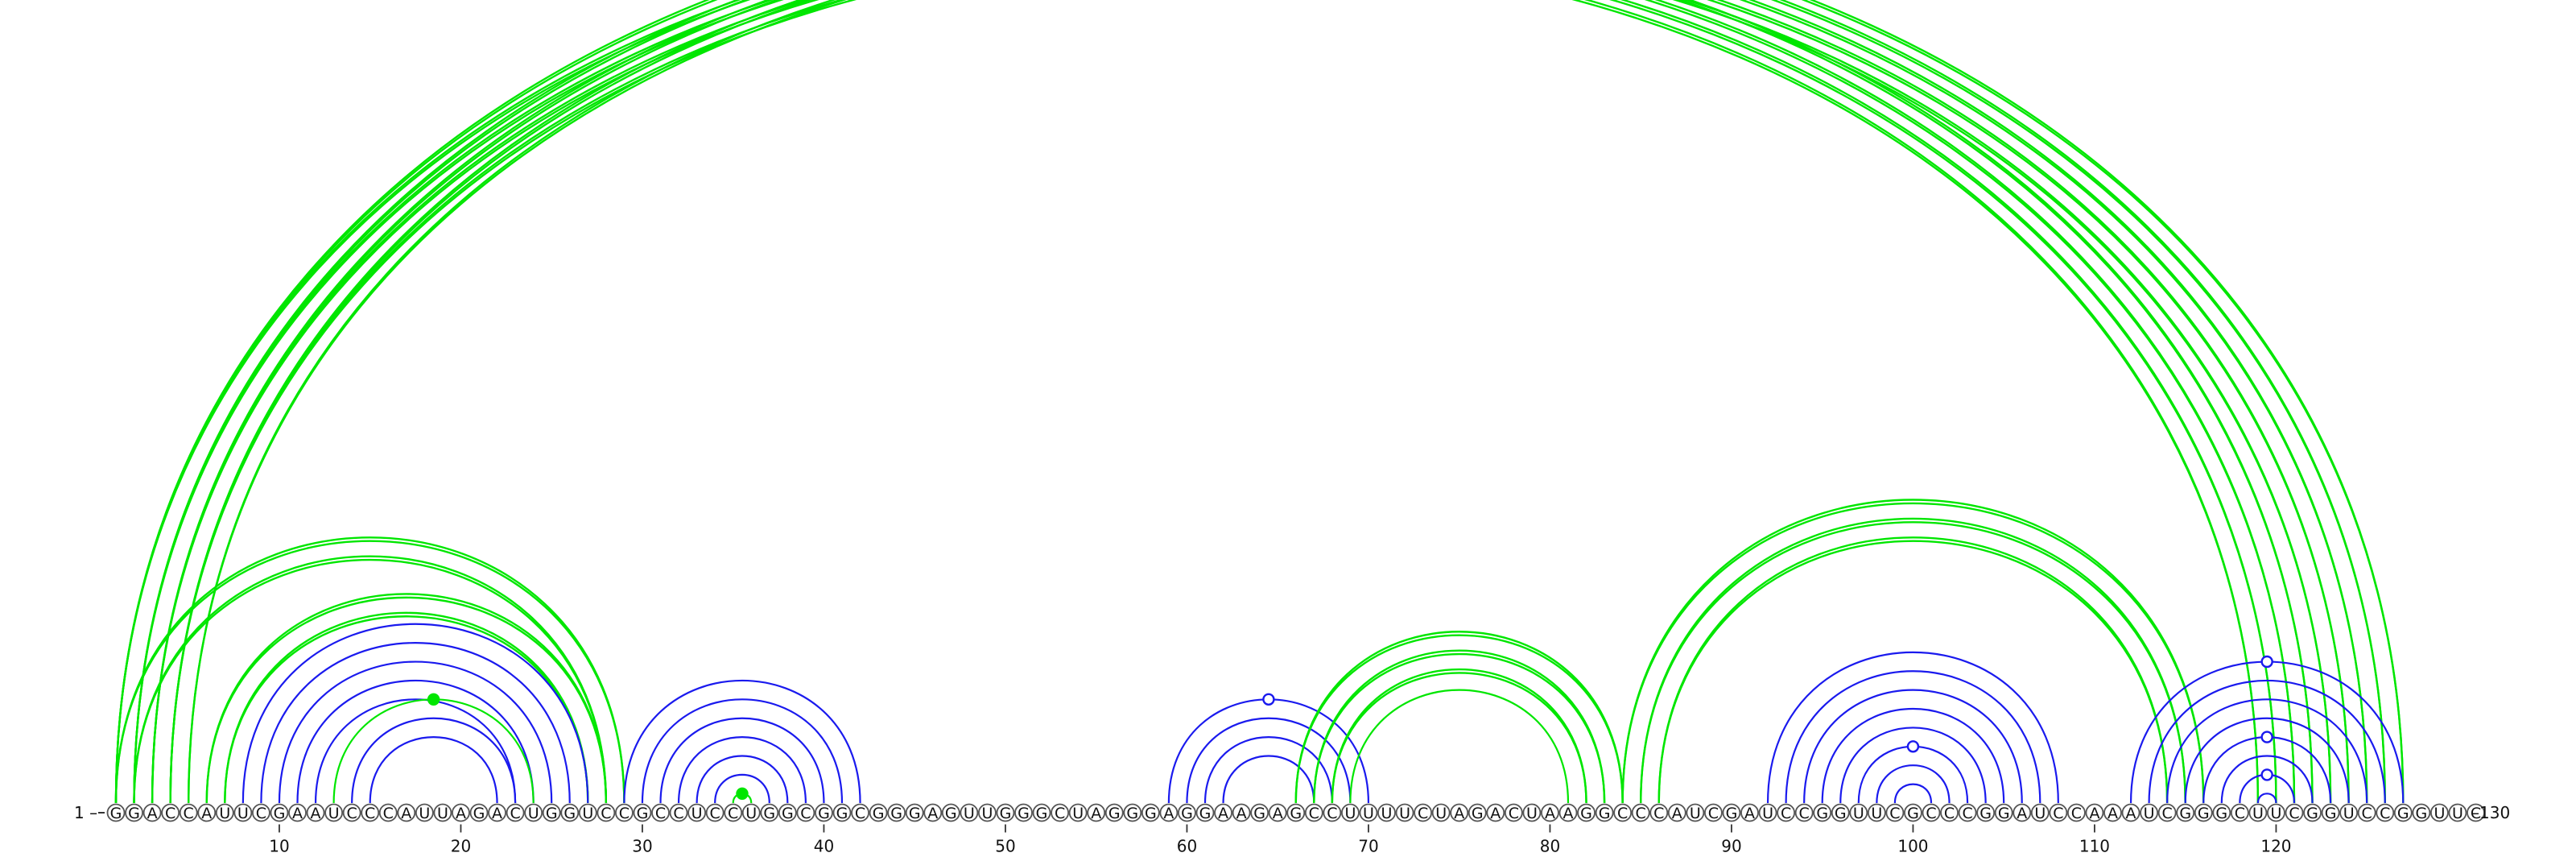 This screenshot has height=857, width=2576. Describe the element at coordinates (406, 812) in the screenshot. I see `nucleotide-17: A` at that location.